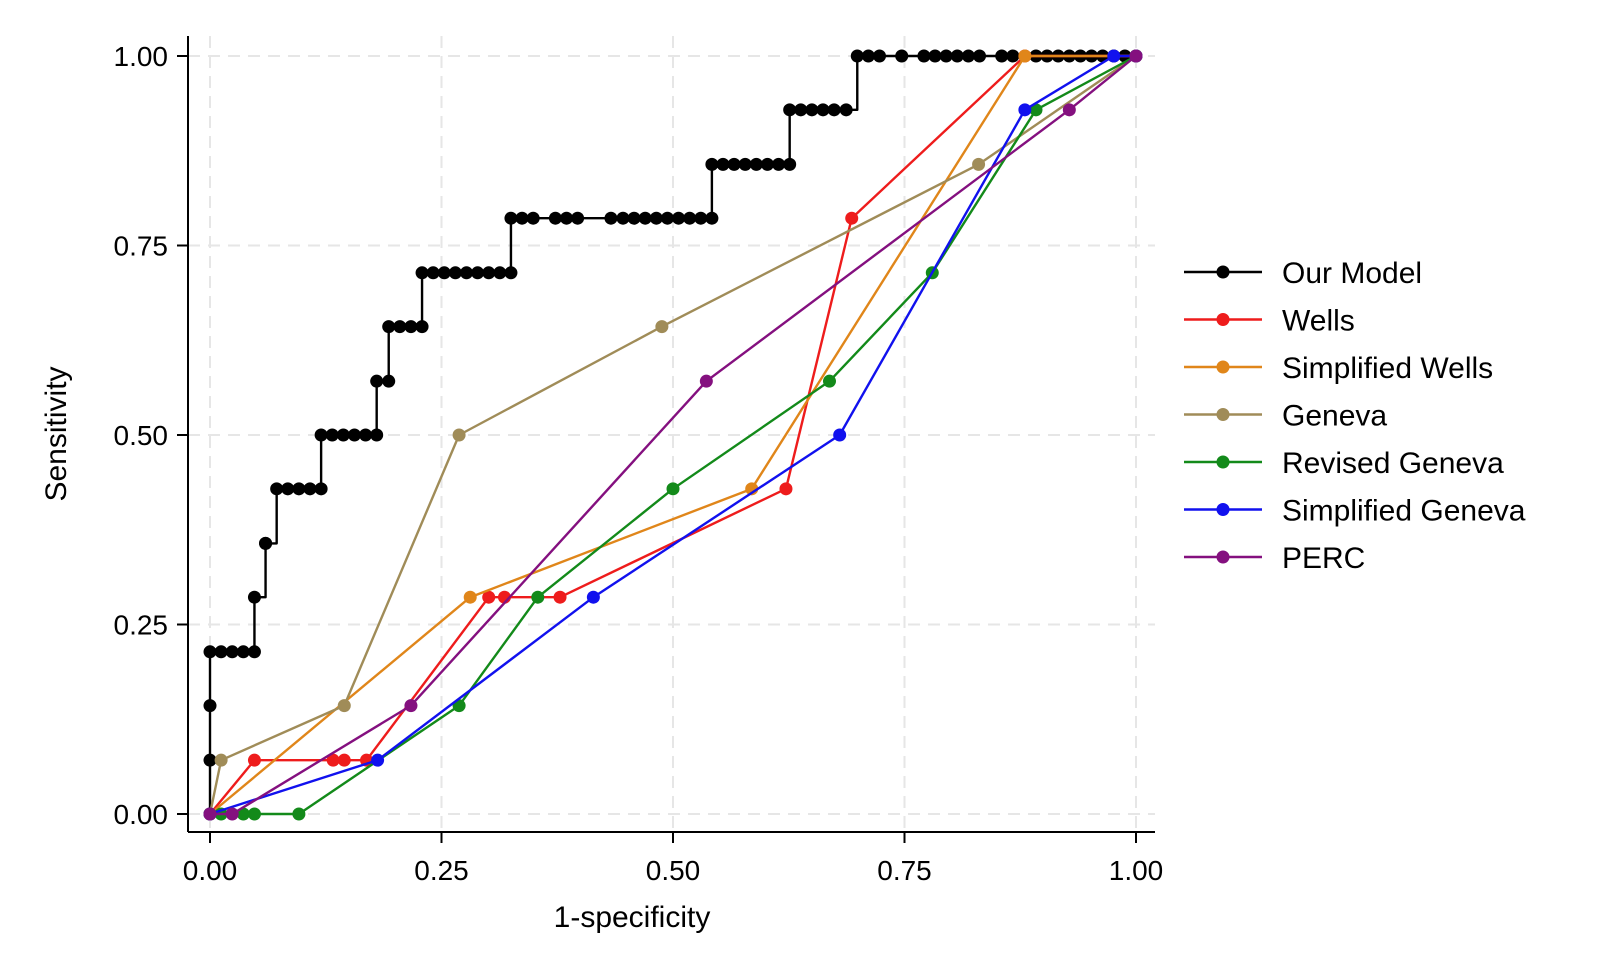 This screenshot has height=966, width=1610. What do you see at coordinates (1404, 511) in the screenshot?
I see `legend-label-simplified-geneva: Simplified Geneva` at bounding box center [1404, 511].